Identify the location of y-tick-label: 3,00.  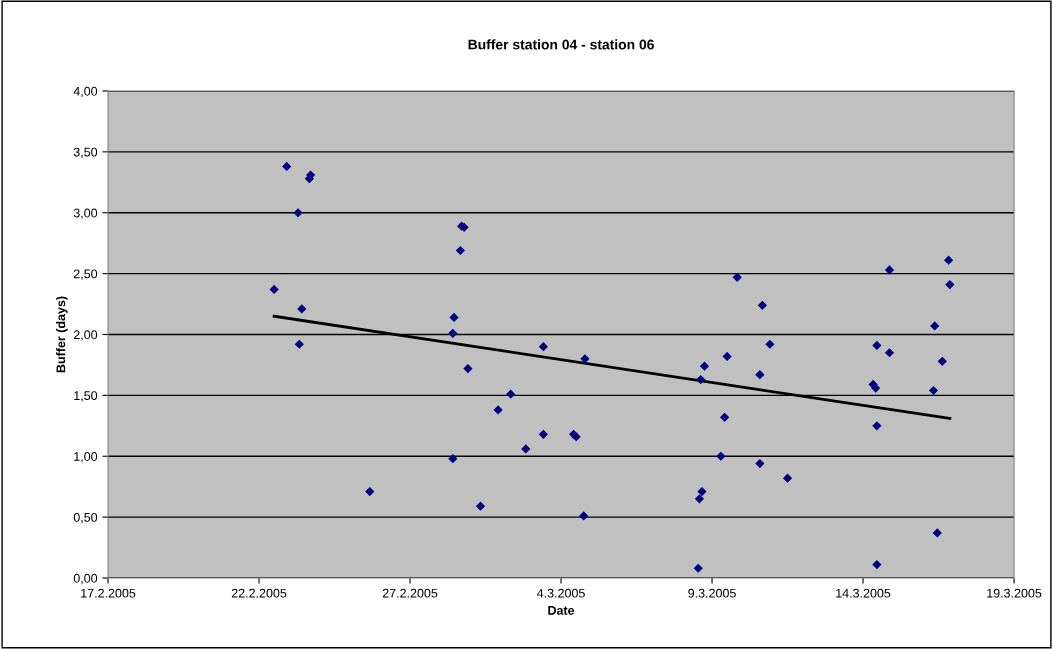
(85, 213).